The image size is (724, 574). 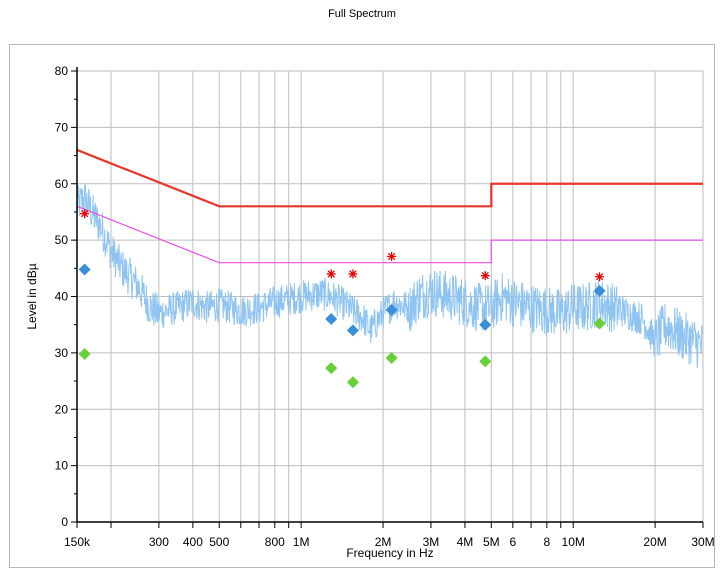 I want to click on y-tick-label: 60, so click(x=62, y=184).